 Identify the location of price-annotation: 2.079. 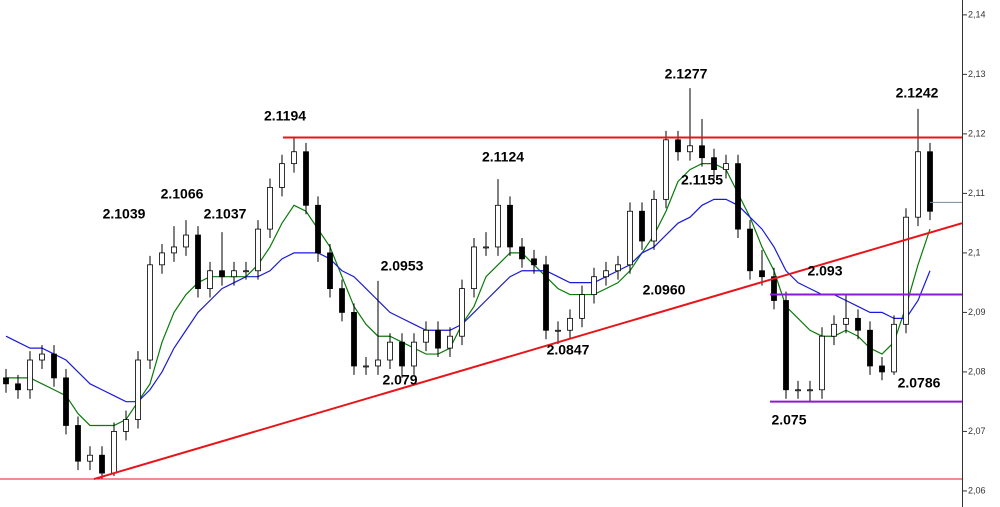
(399, 380).